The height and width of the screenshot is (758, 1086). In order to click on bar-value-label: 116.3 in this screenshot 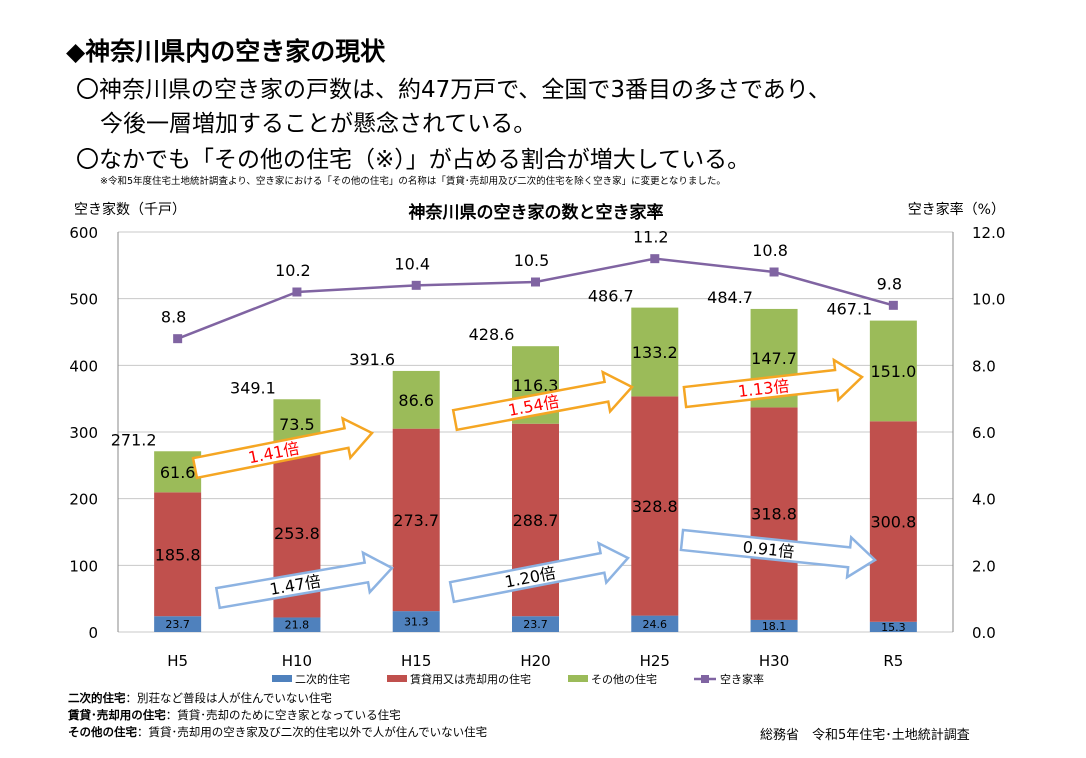, I will do `click(536, 385)`.